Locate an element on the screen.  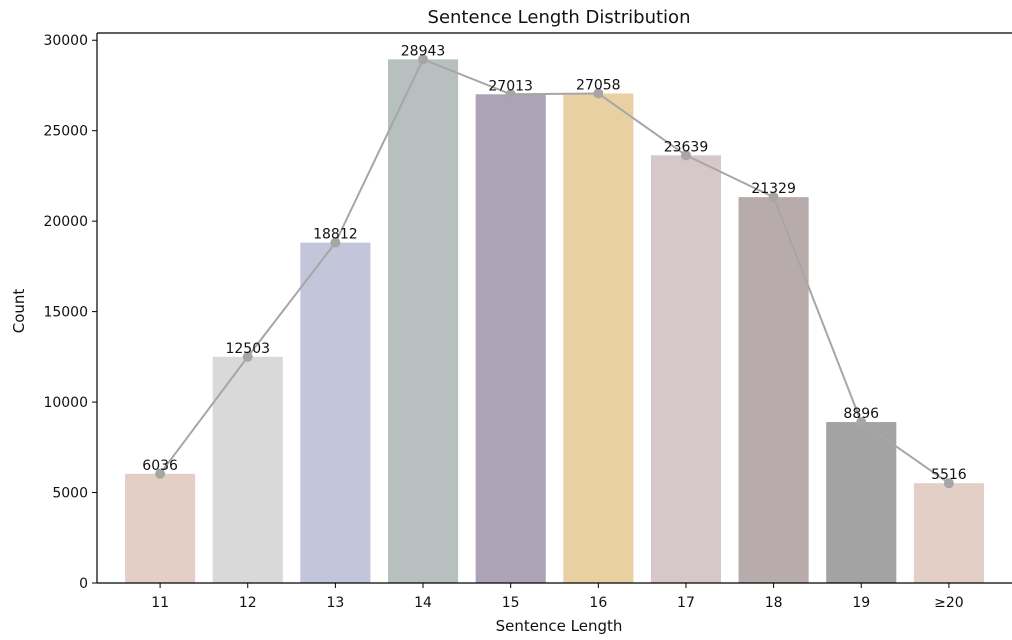
y-tick-label-10000: 10000 is located at coordinates (65, 403).